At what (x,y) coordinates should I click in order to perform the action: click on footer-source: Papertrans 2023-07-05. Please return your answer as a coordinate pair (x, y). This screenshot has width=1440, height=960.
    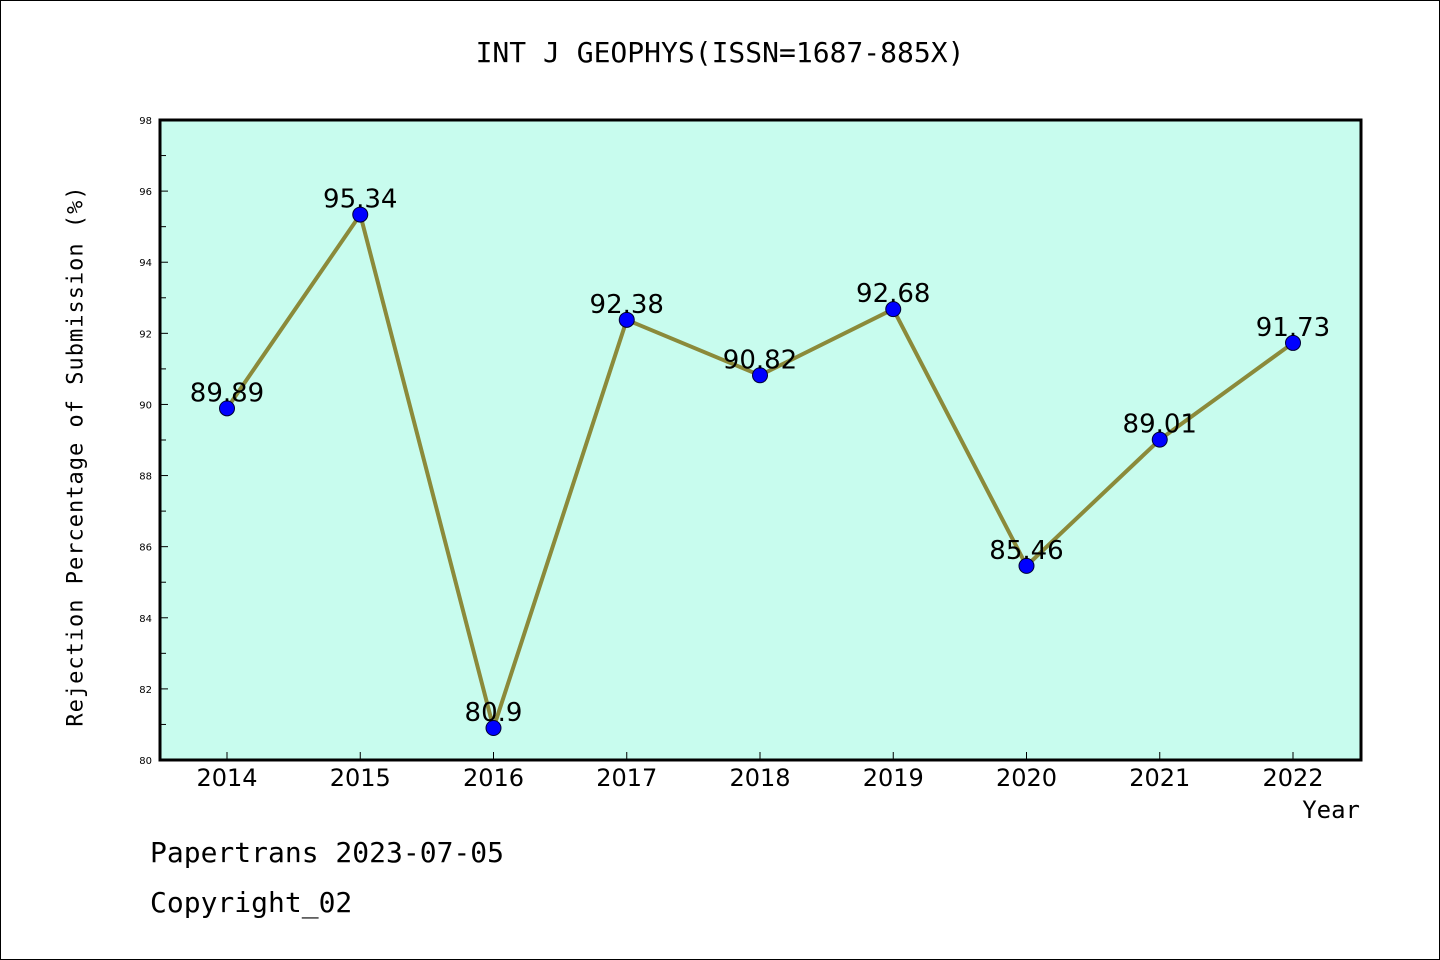
    Looking at the image, I should click on (327, 852).